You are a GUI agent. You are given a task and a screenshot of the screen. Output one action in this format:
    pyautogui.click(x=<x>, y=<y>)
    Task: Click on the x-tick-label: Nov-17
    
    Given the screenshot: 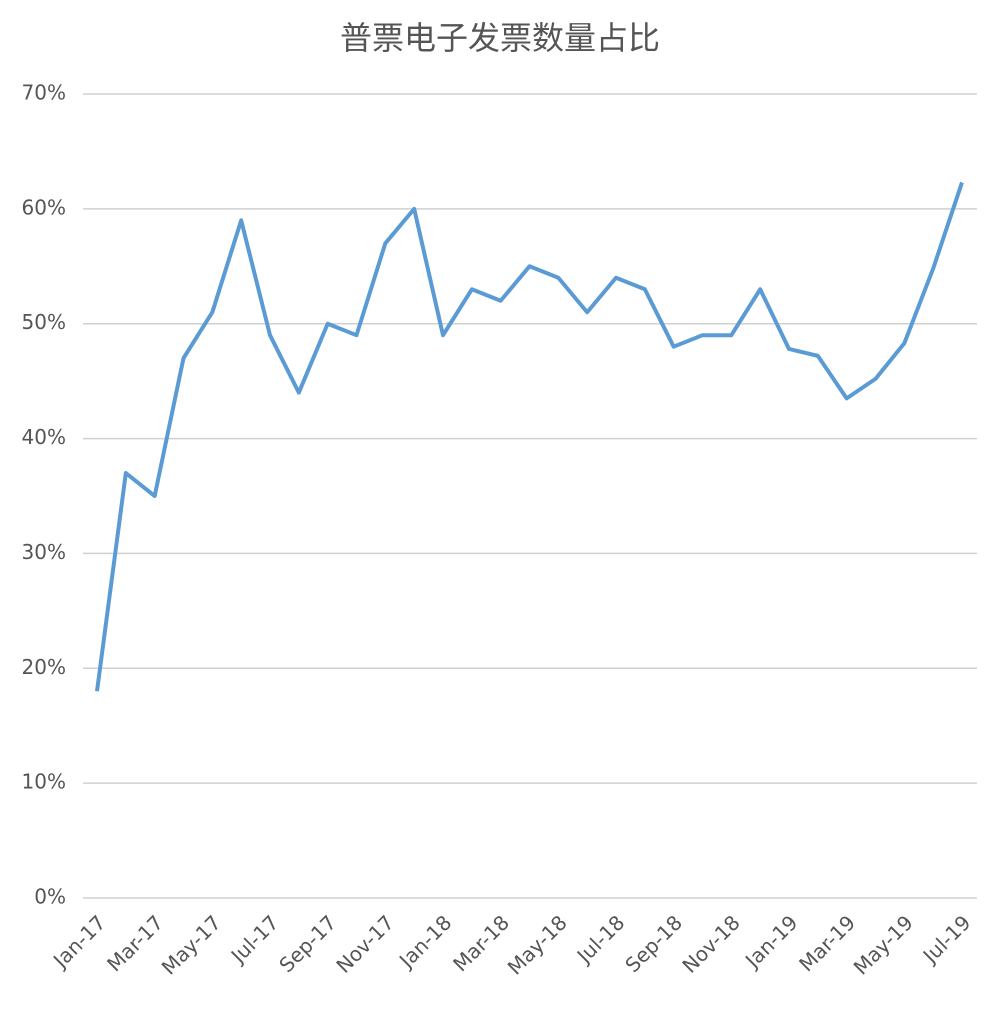 What is the action you would take?
    pyautogui.click(x=364, y=943)
    